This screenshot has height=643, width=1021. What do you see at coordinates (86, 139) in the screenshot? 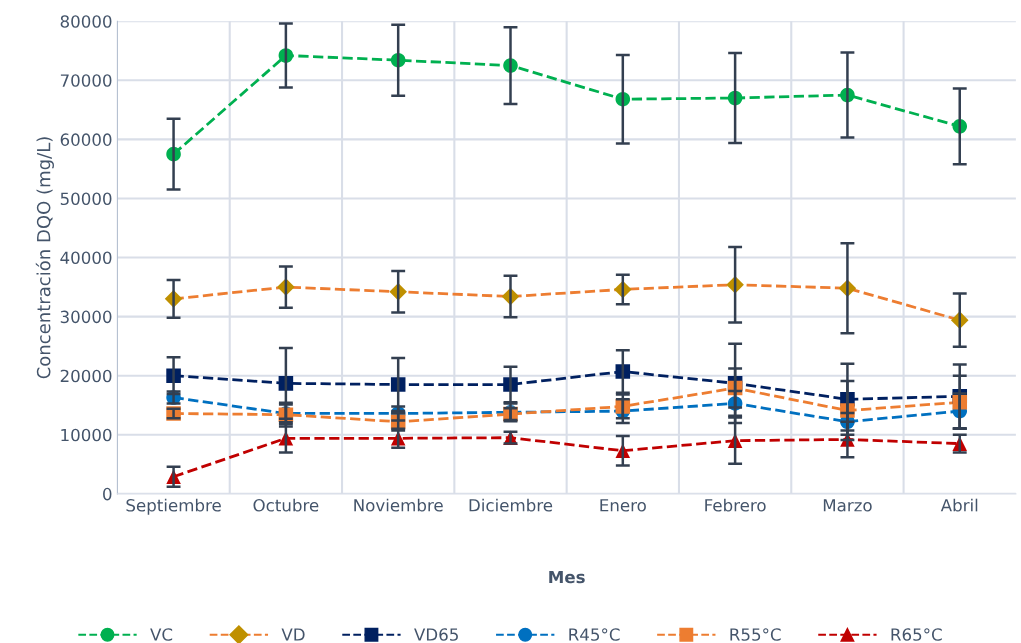
I see `y-tick-label: 60000` at bounding box center [86, 139].